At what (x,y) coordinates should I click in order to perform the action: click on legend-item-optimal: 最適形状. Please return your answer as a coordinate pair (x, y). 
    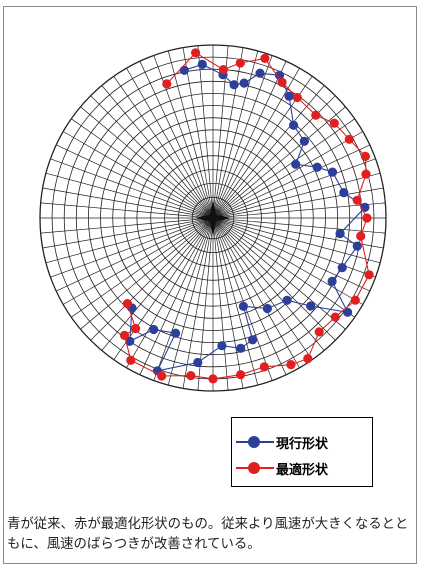
    Looking at the image, I should click on (280, 468).